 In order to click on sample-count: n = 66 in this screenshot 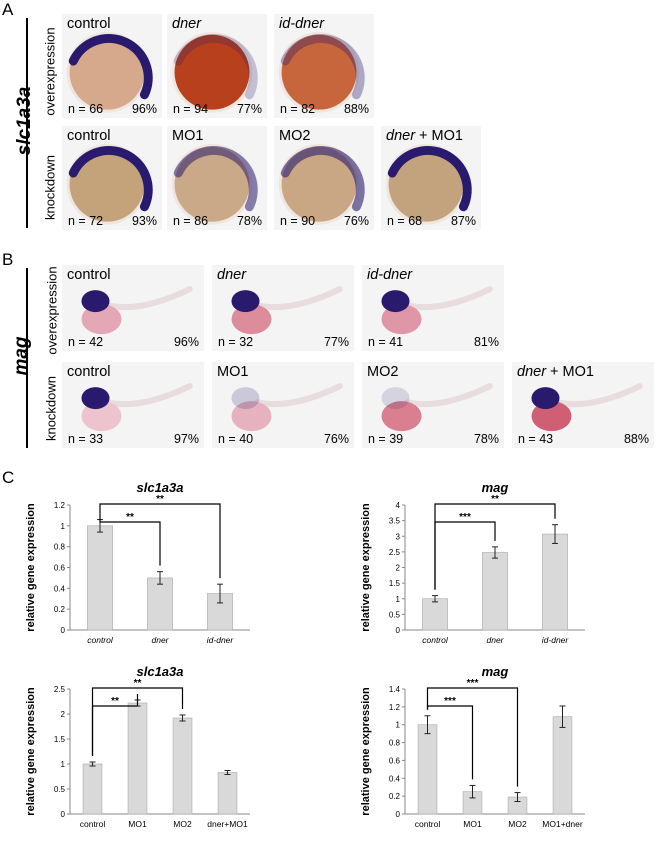, I will do `click(86, 109)`.